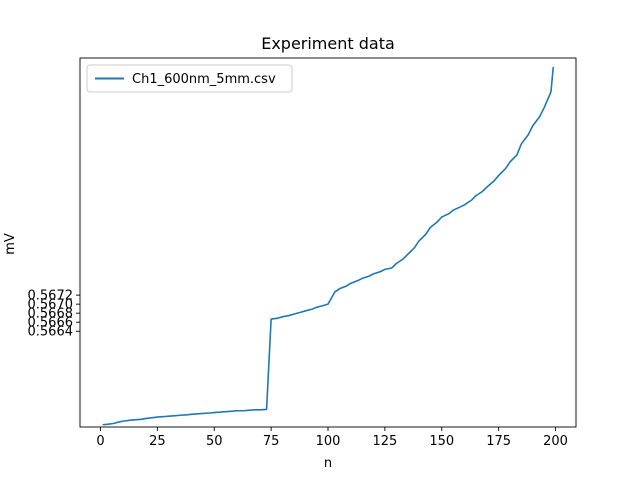 This screenshot has width=640, height=480. What do you see at coordinates (328, 441) in the screenshot?
I see `x-tick-label: 100` at bounding box center [328, 441].